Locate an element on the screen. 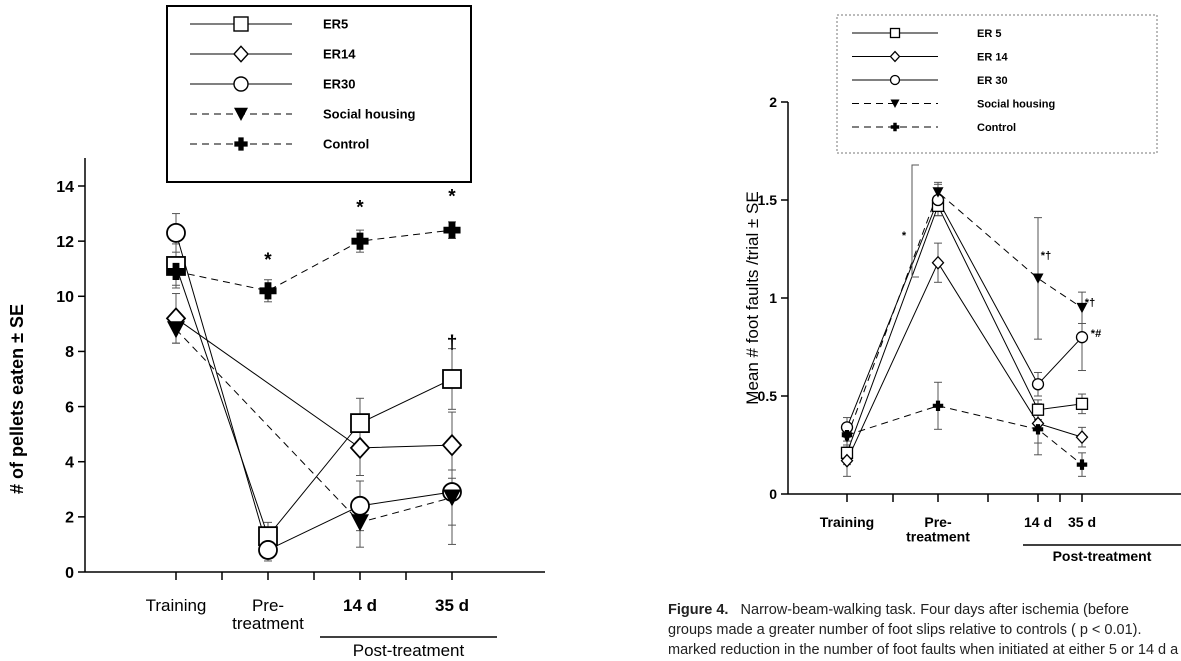  y-tick-label: 10 is located at coordinates (65, 297).